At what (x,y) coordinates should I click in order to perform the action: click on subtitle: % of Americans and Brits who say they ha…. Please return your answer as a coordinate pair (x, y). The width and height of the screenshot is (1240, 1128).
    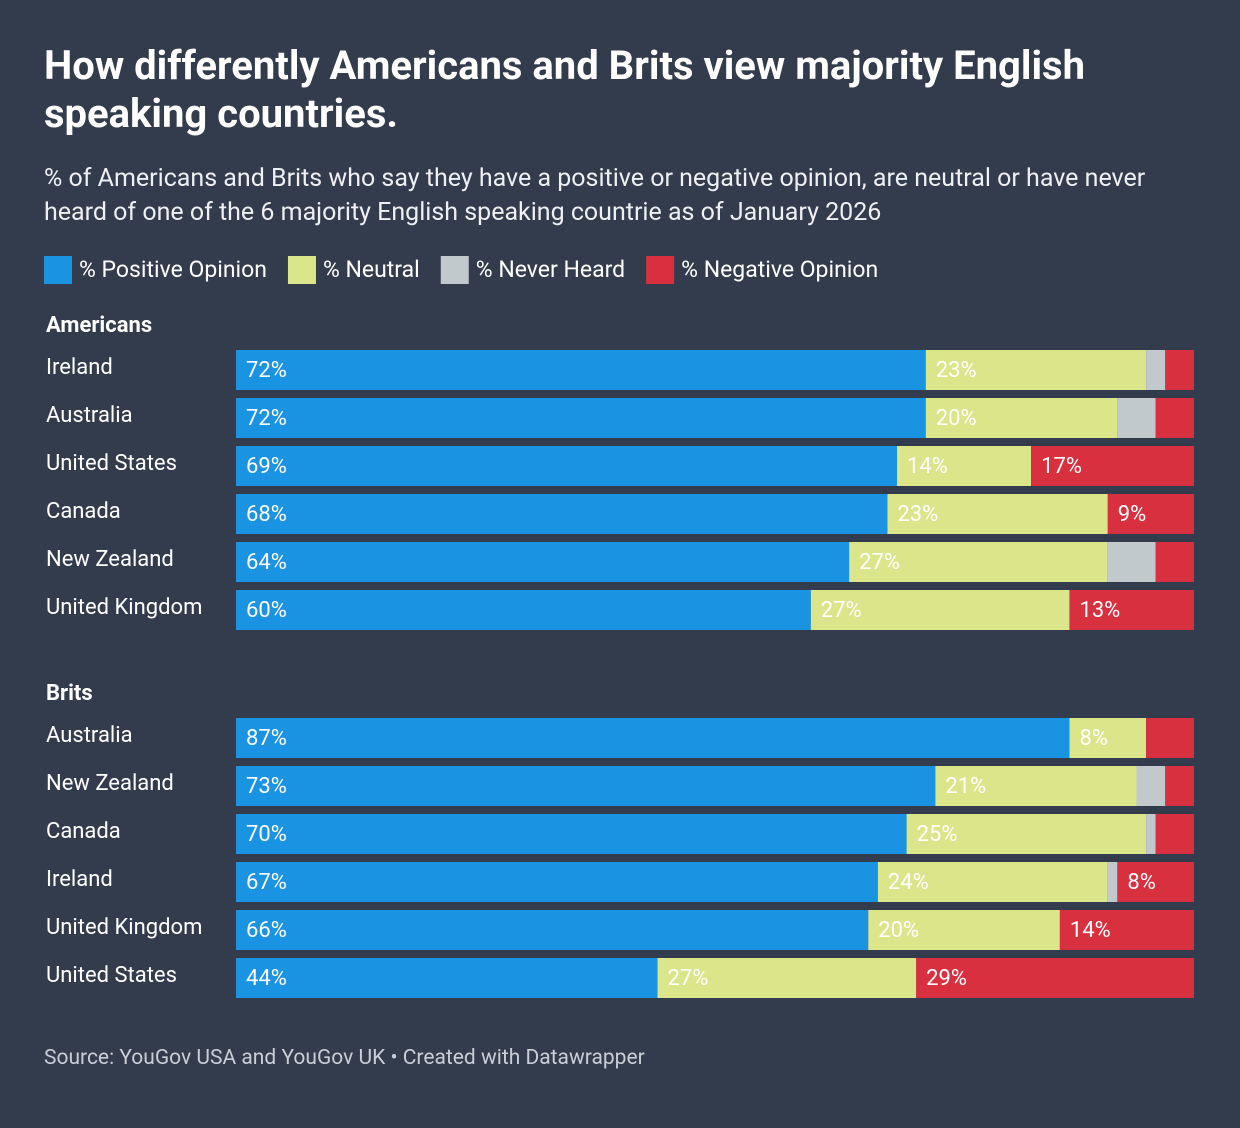
    Looking at the image, I should click on (595, 195).